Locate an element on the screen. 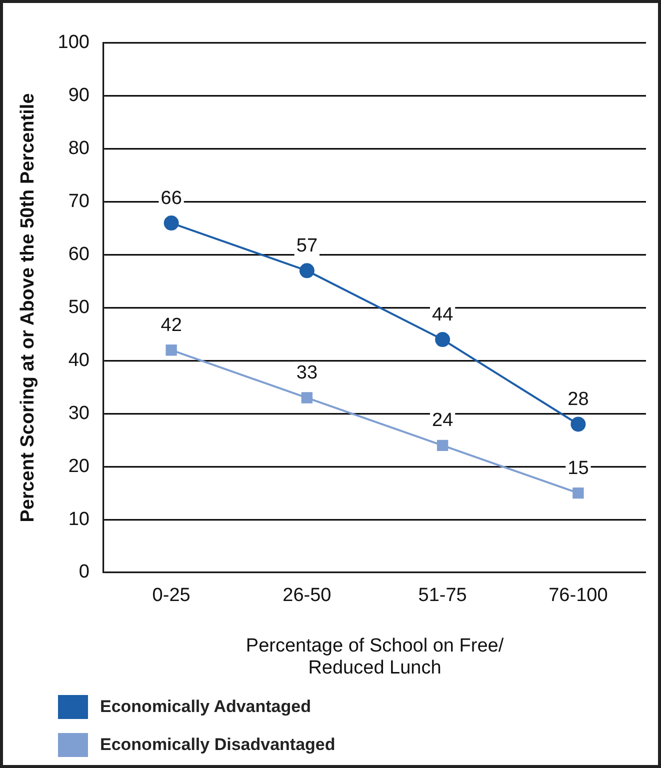 The image size is (661, 768). y-tick-label: 100 is located at coordinates (74, 43).